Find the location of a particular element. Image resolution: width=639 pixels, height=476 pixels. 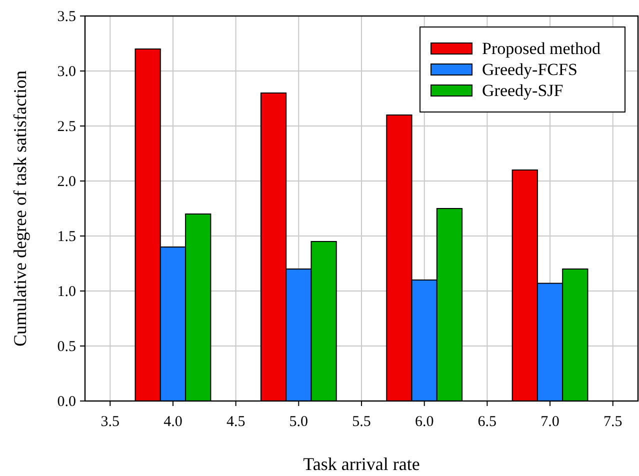

x-tick-label: 3.5 is located at coordinates (110, 422).